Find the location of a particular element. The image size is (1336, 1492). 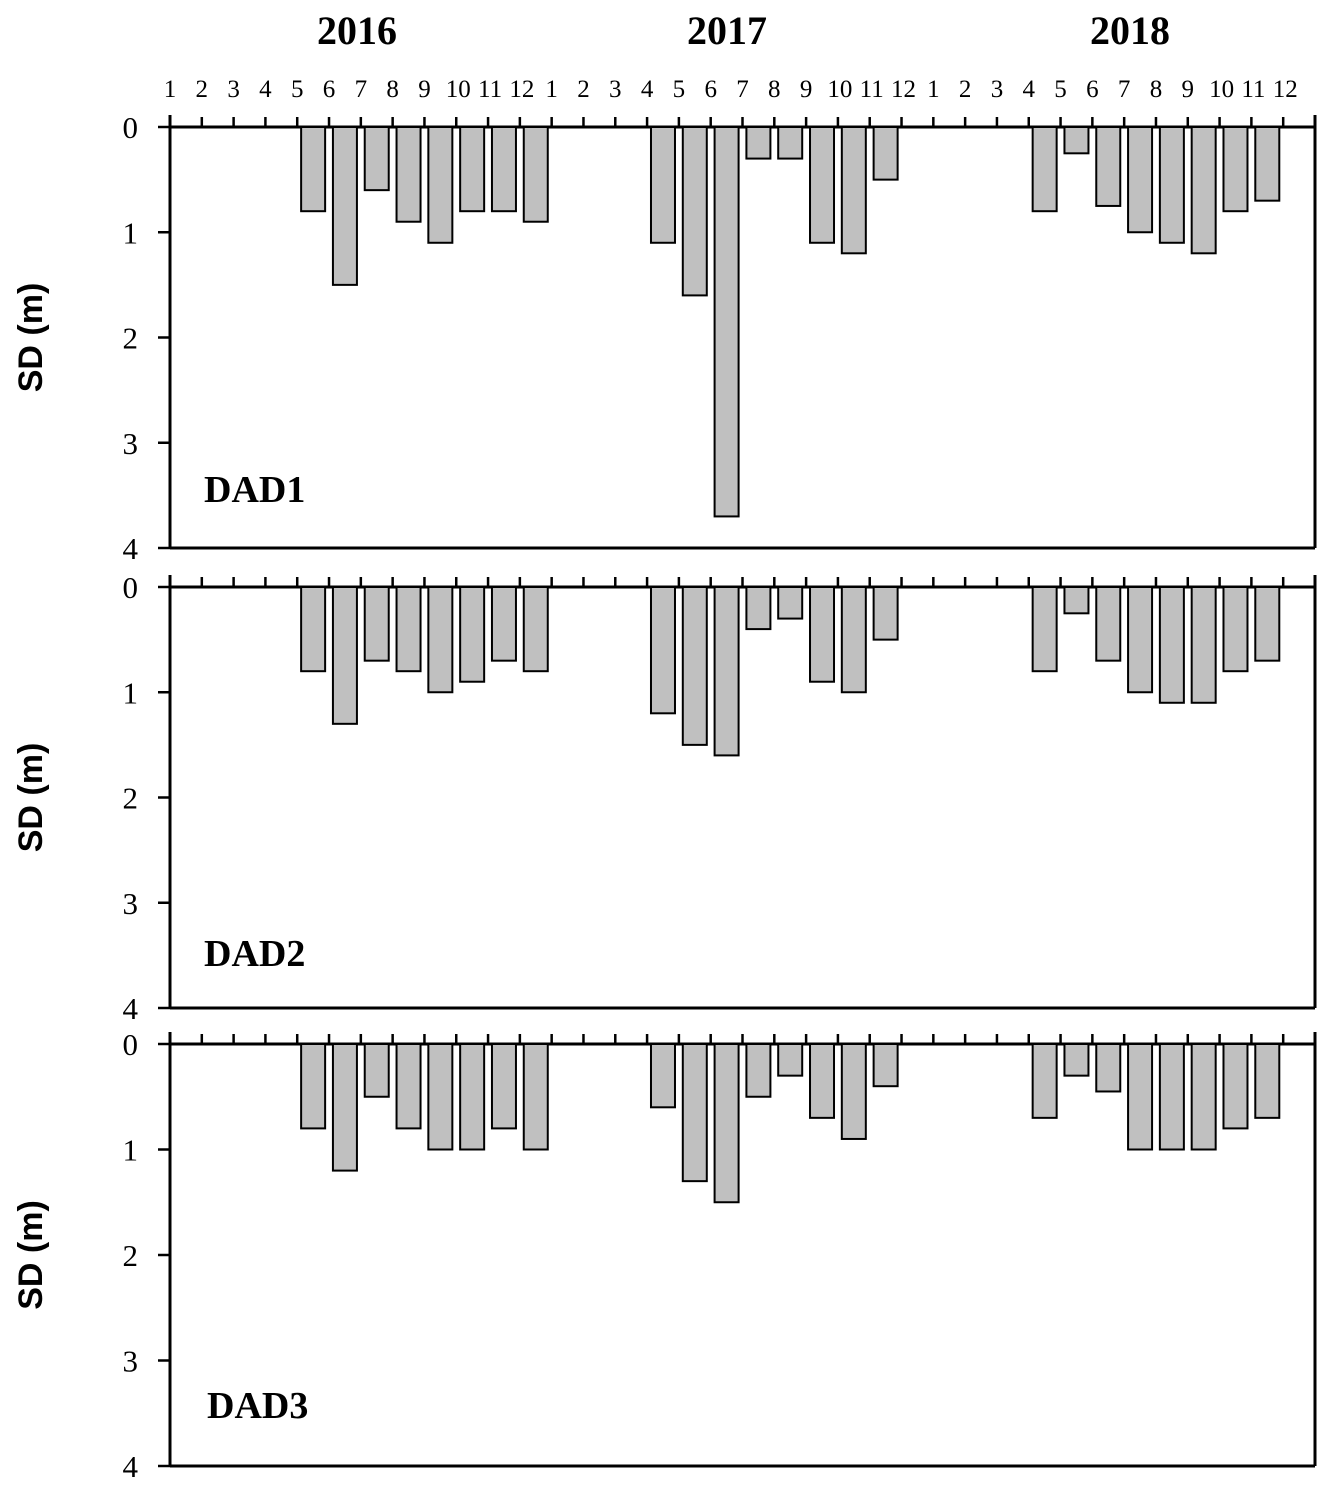

y-axis-title: SD (m) is located at coordinates (31, 338).